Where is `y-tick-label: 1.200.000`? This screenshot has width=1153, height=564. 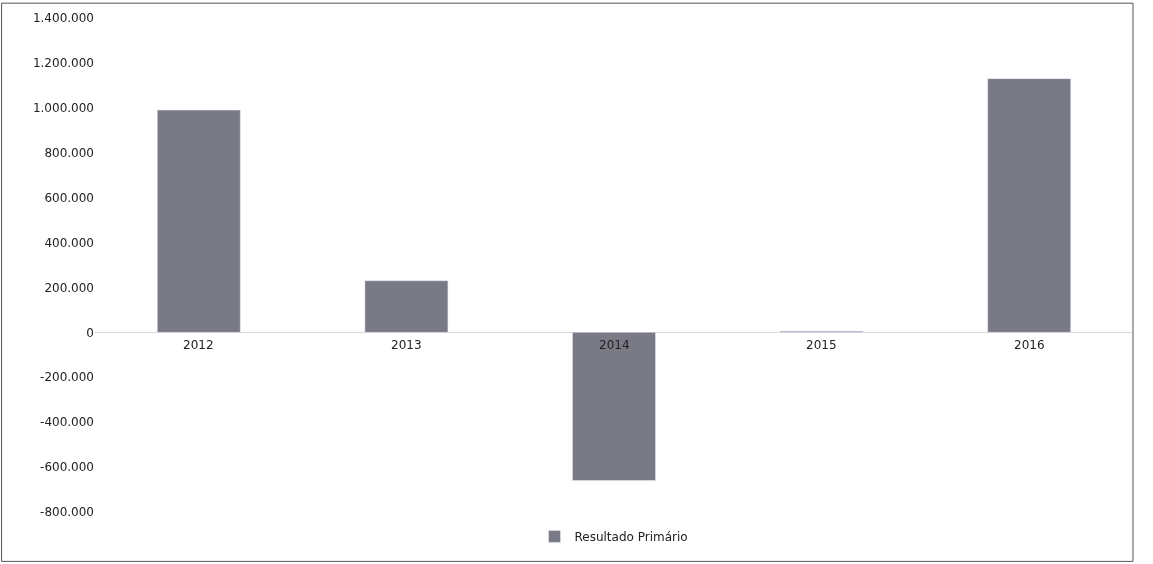
y-tick-label: 1.200.000 is located at coordinates (63, 63).